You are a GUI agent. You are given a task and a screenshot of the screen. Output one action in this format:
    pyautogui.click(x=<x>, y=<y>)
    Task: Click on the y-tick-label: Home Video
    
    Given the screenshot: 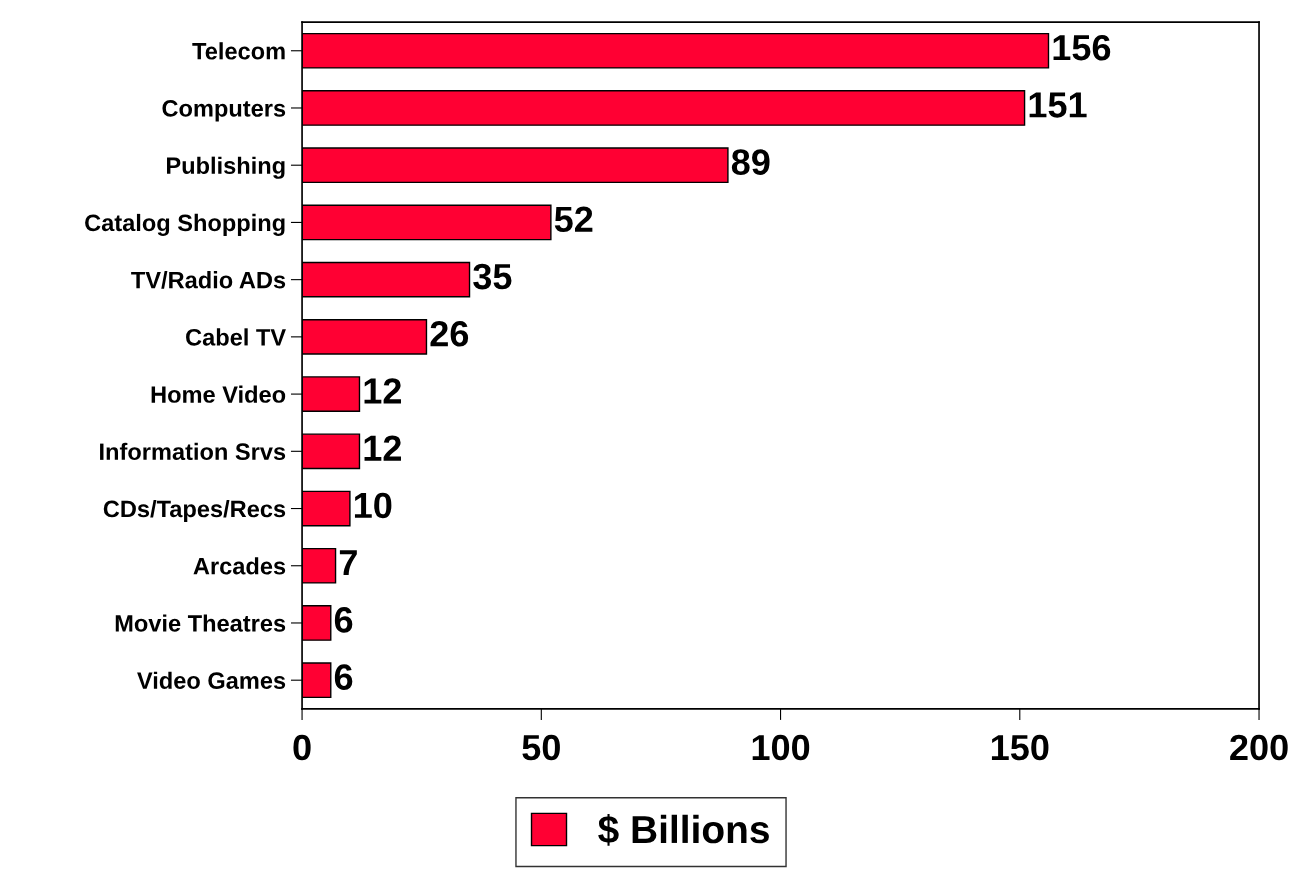 What is the action you would take?
    pyautogui.click(x=218, y=394)
    